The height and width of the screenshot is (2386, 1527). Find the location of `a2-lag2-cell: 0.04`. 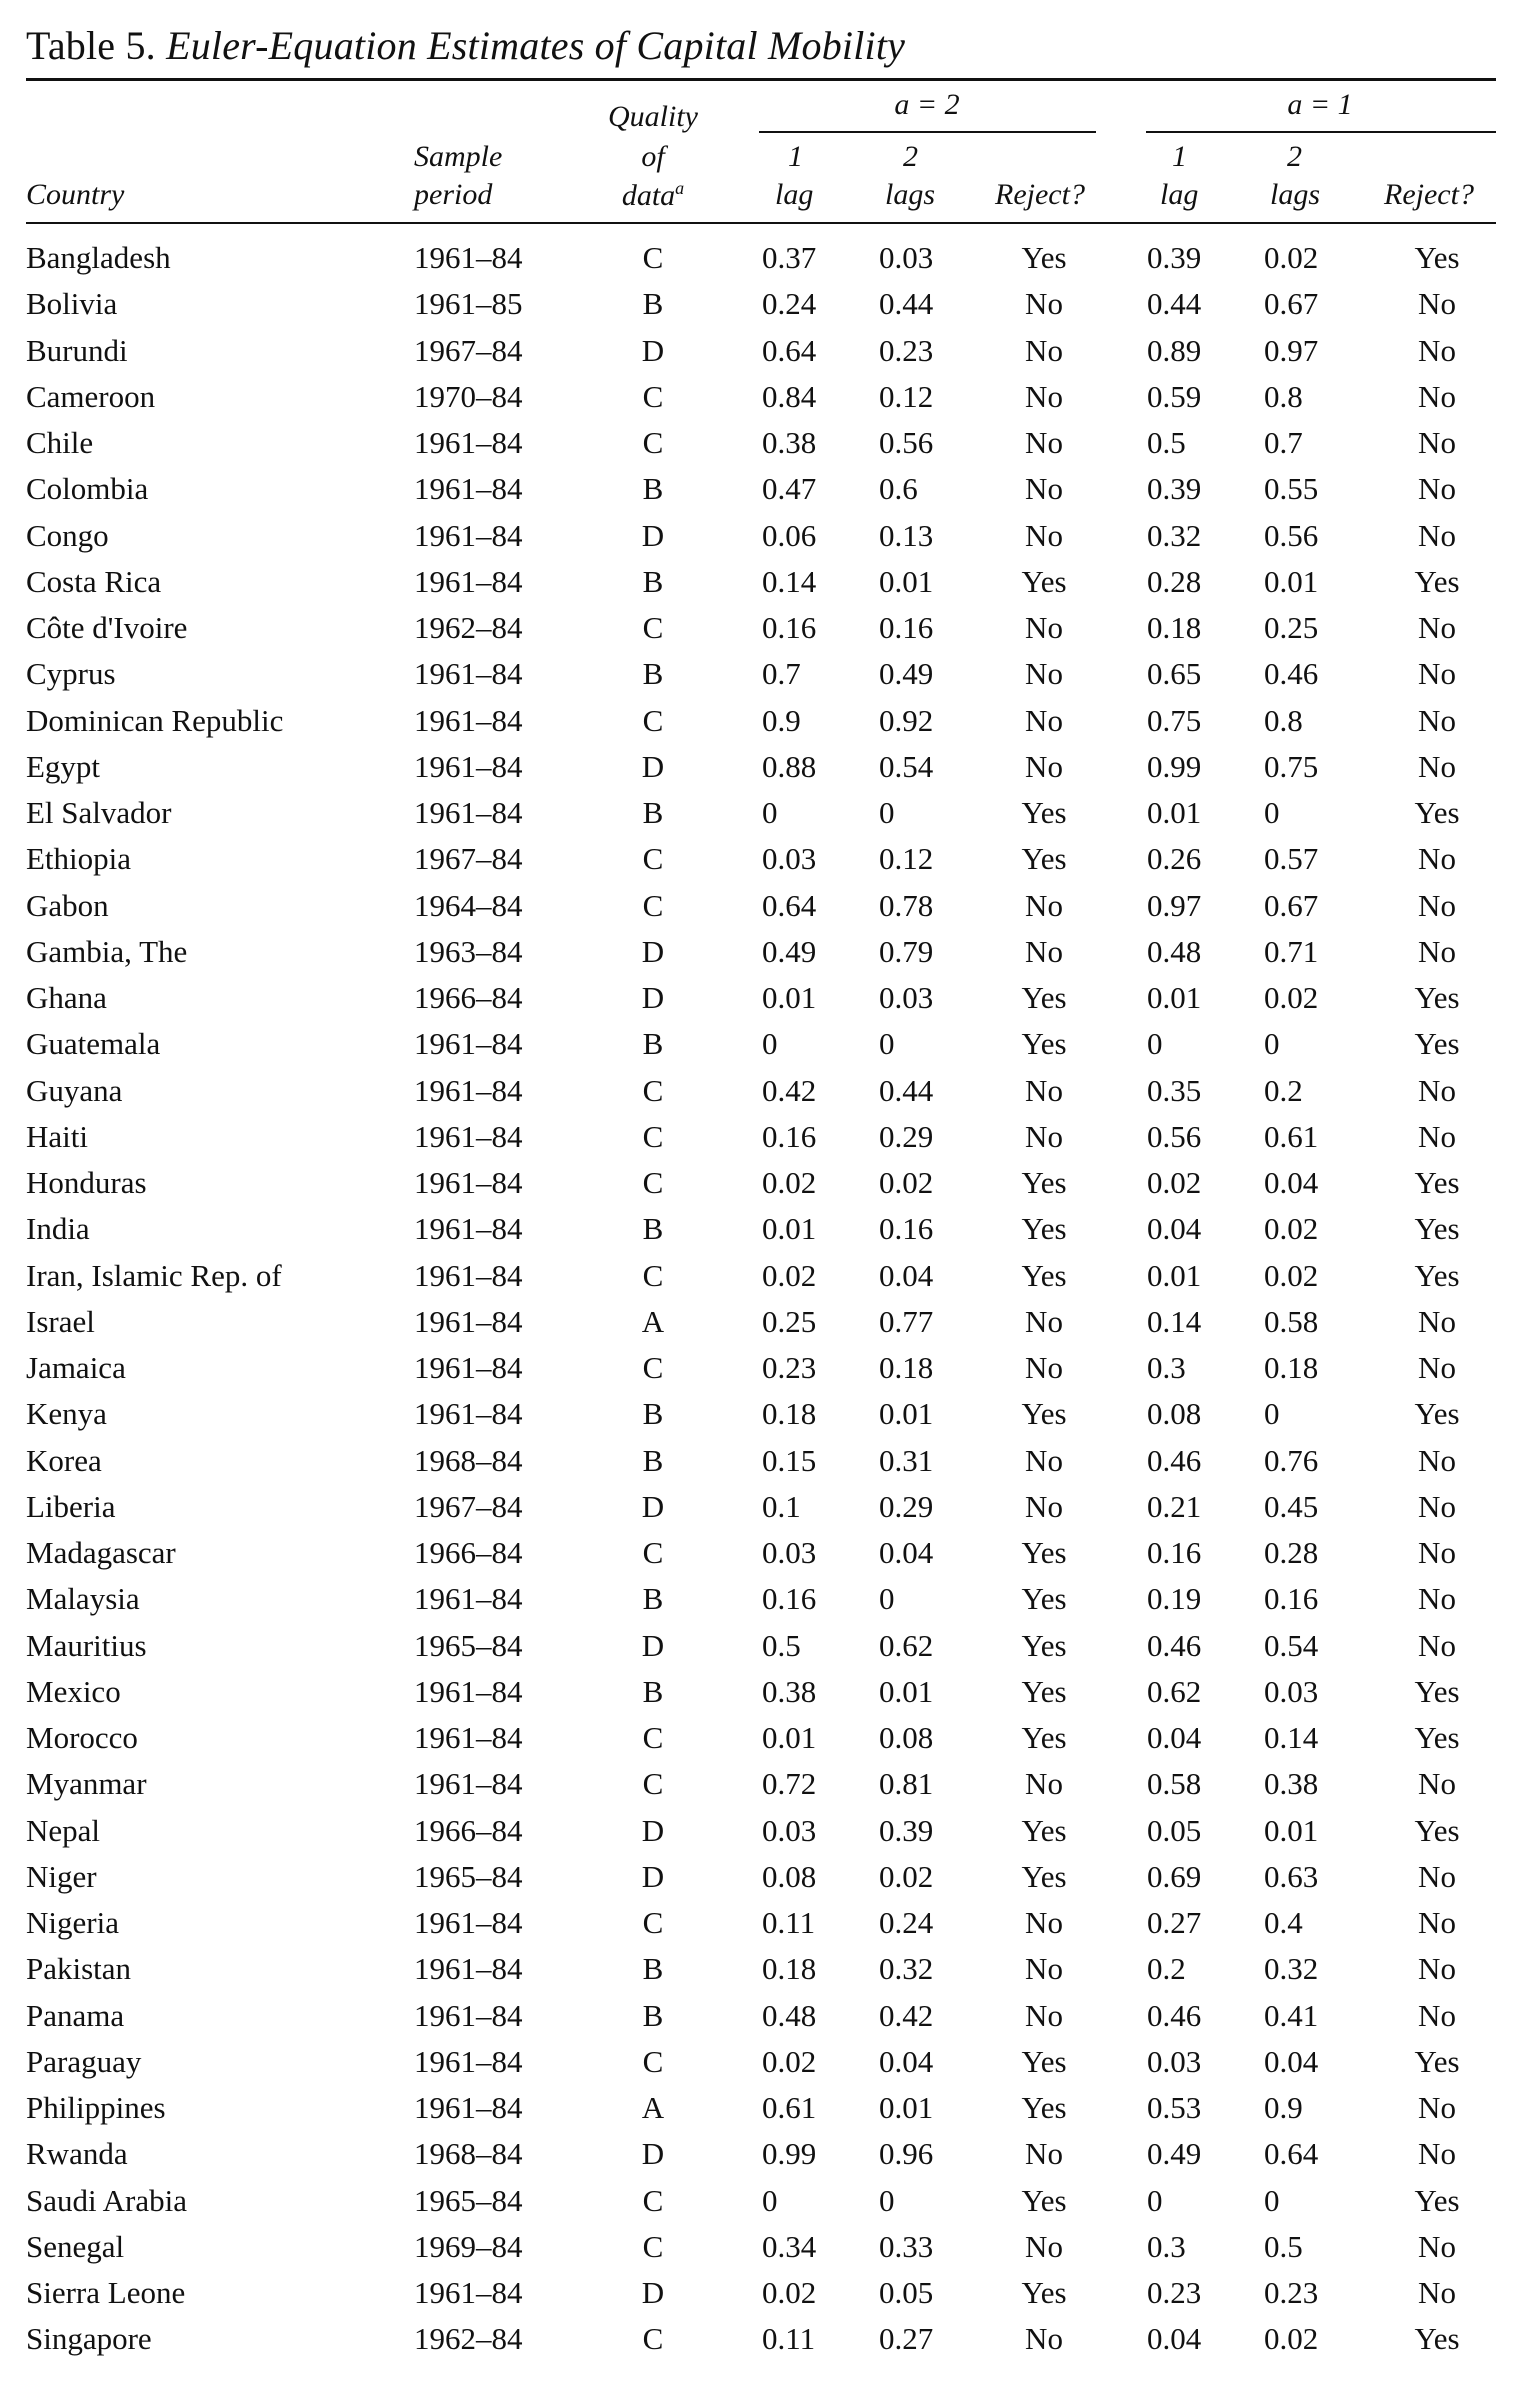

a2-lag2-cell: 0.04 is located at coordinates (906, 1552).